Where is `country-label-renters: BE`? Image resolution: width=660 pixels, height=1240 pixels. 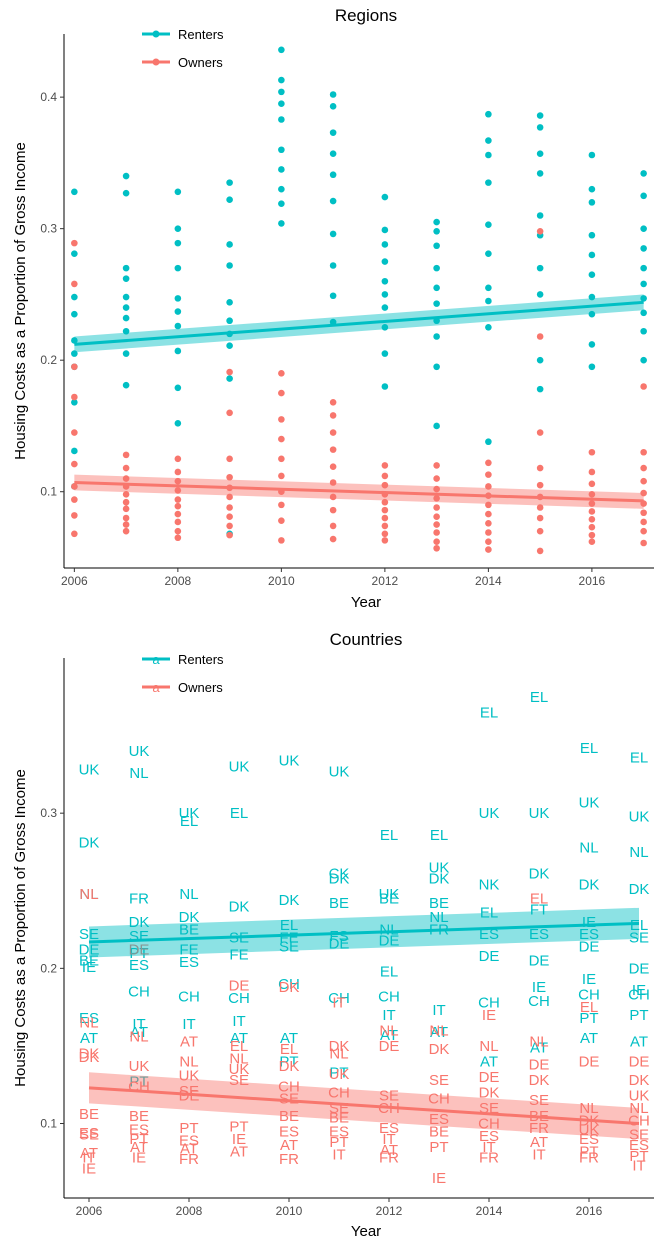 country-label-renters: BE is located at coordinates (389, 899).